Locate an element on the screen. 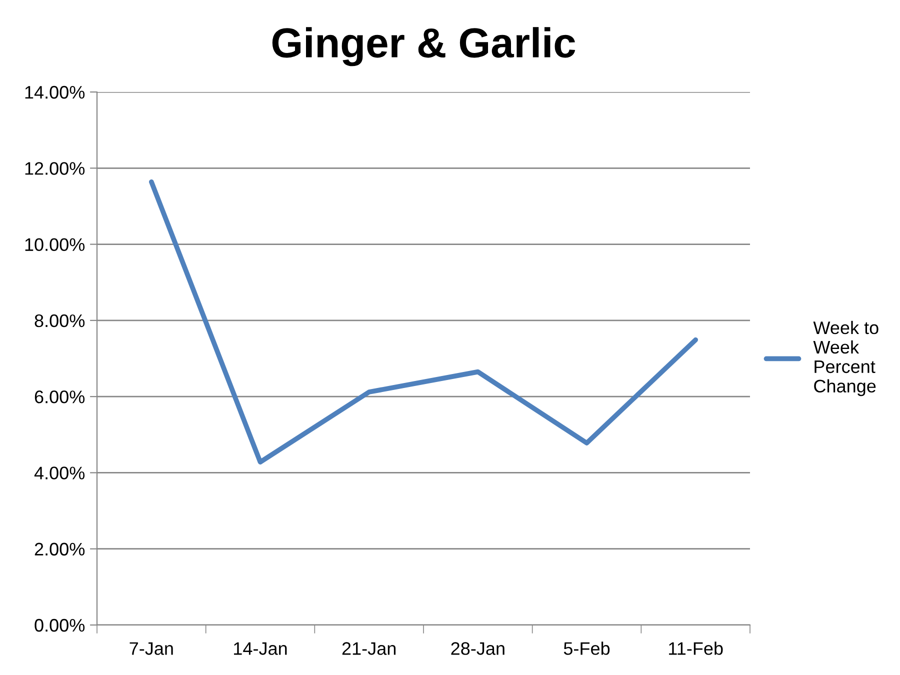  x-tick-label: 11-Feb is located at coordinates (696, 648).